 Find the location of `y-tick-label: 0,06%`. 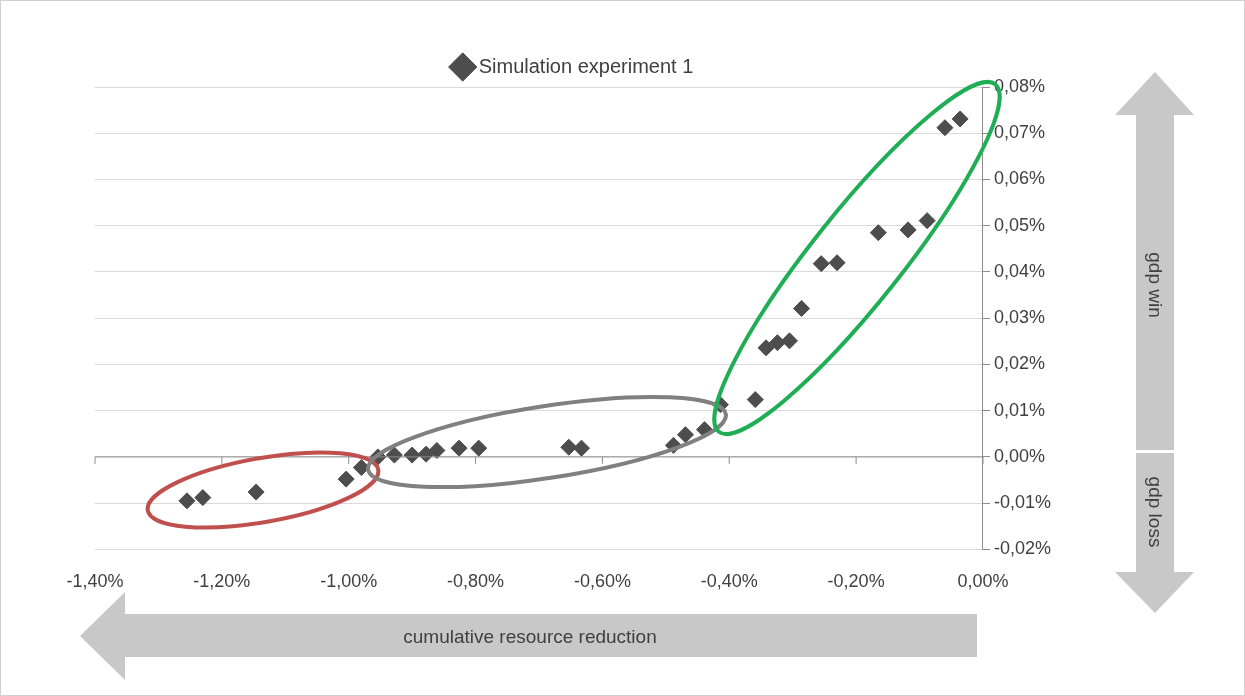

y-tick-label: 0,06% is located at coordinates (1019, 178).